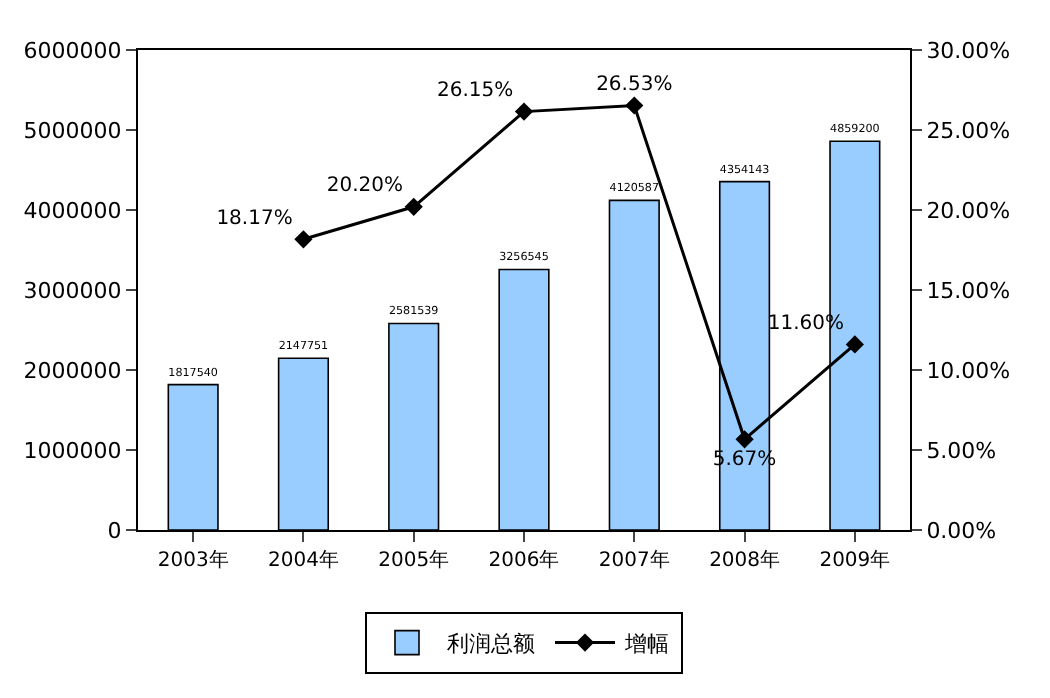  What do you see at coordinates (745, 560) in the screenshot?
I see `x-tick-label: 2008年` at bounding box center [745, 560].